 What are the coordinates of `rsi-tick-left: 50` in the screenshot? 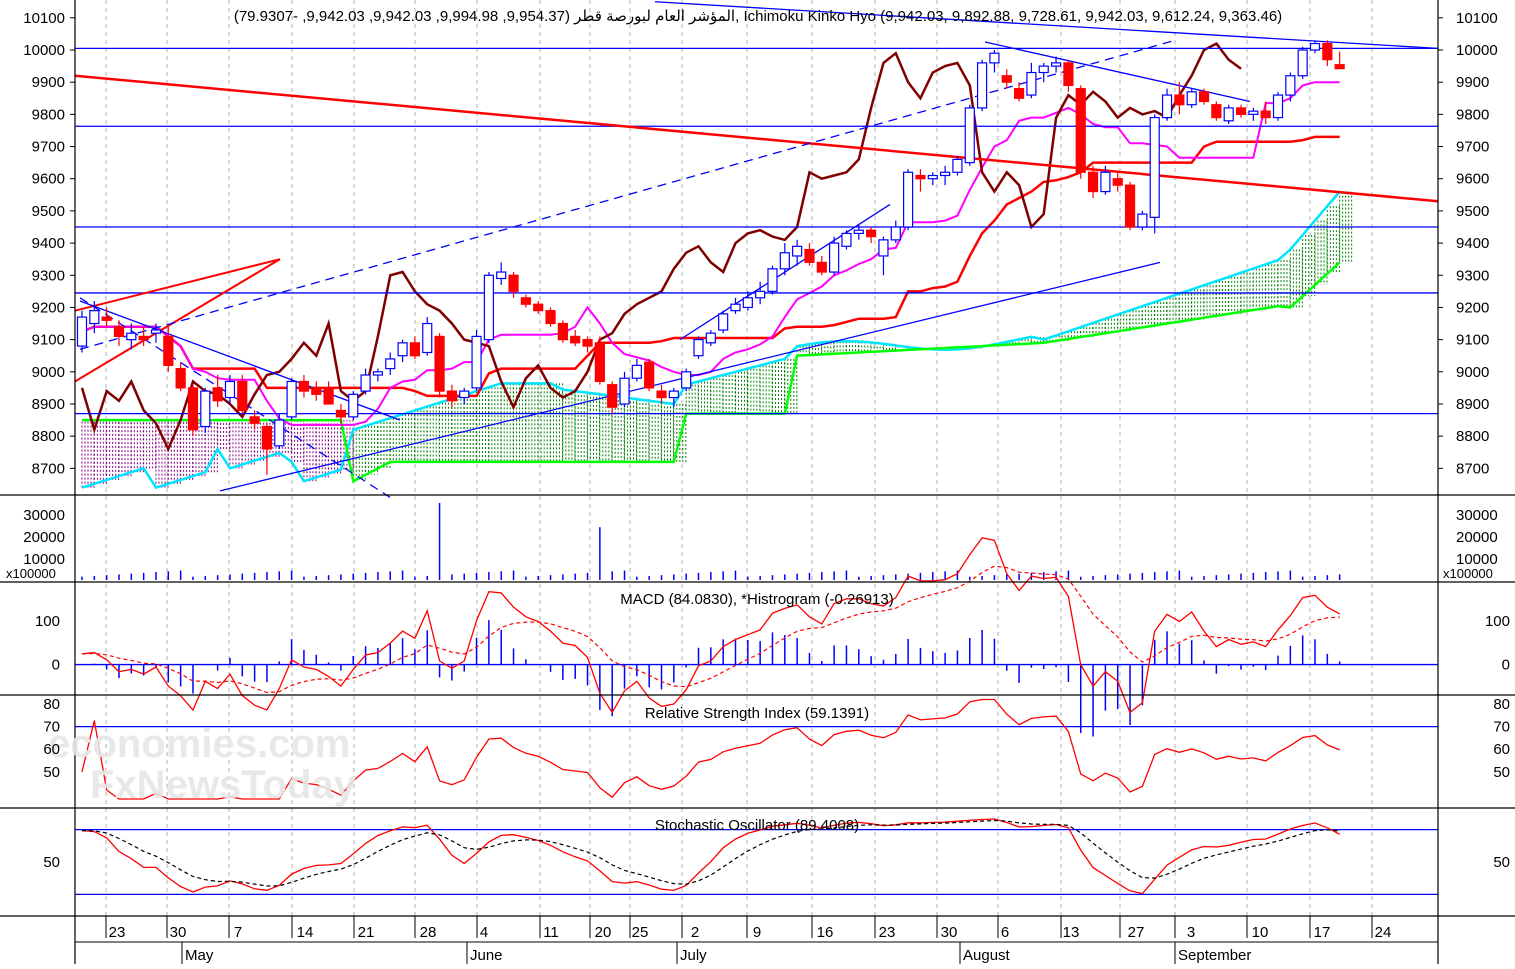 It's located at (51, 772).